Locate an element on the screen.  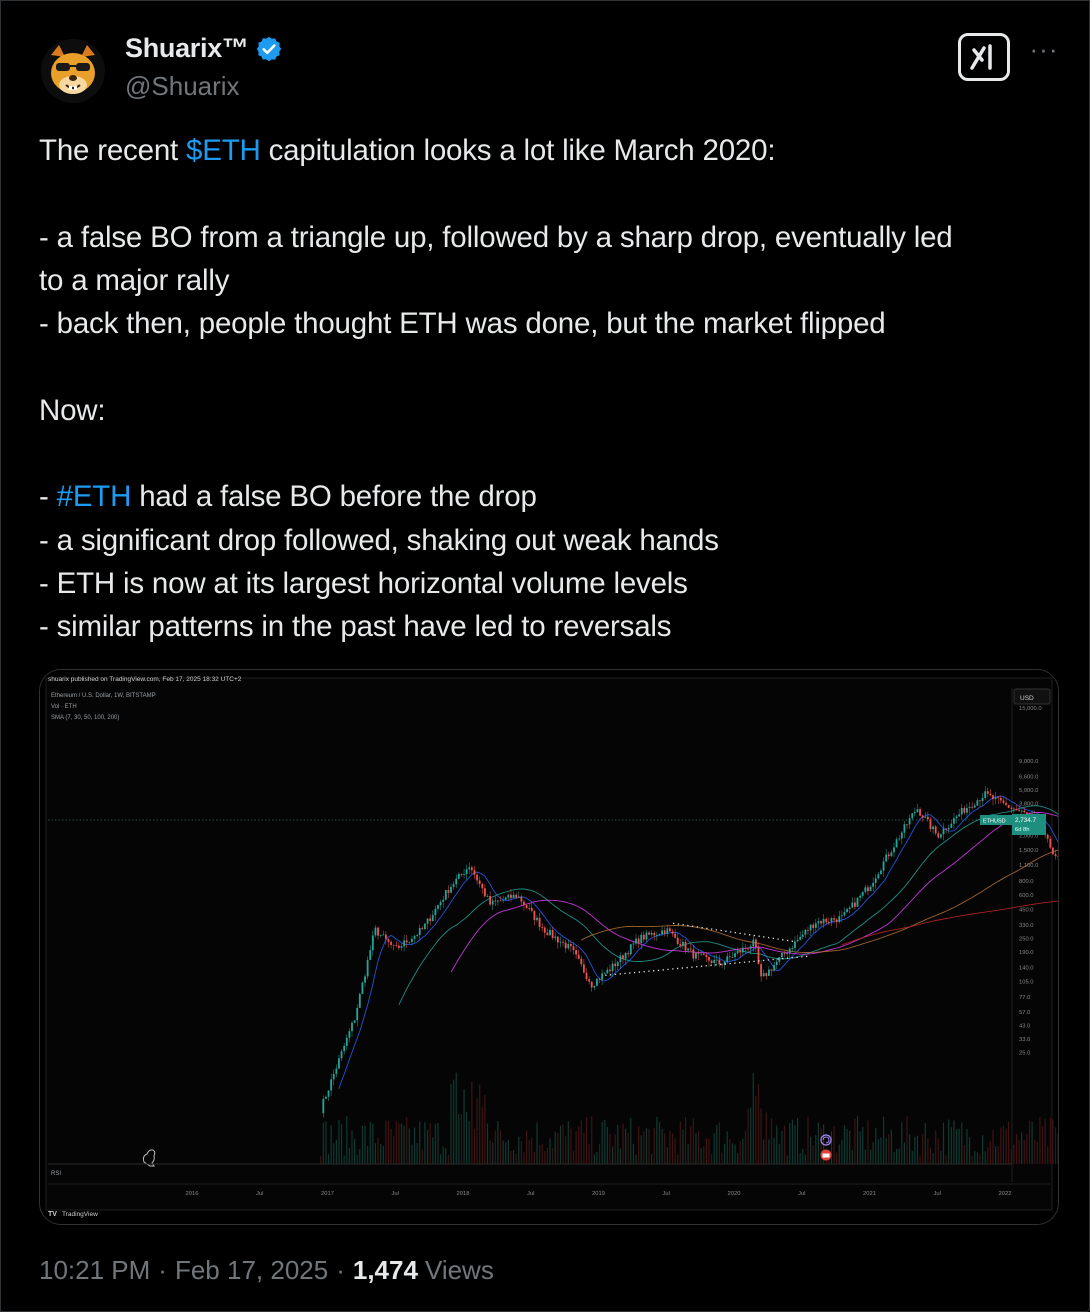
author-name-row: Shuarix™ is located at coordinates (204, 48).